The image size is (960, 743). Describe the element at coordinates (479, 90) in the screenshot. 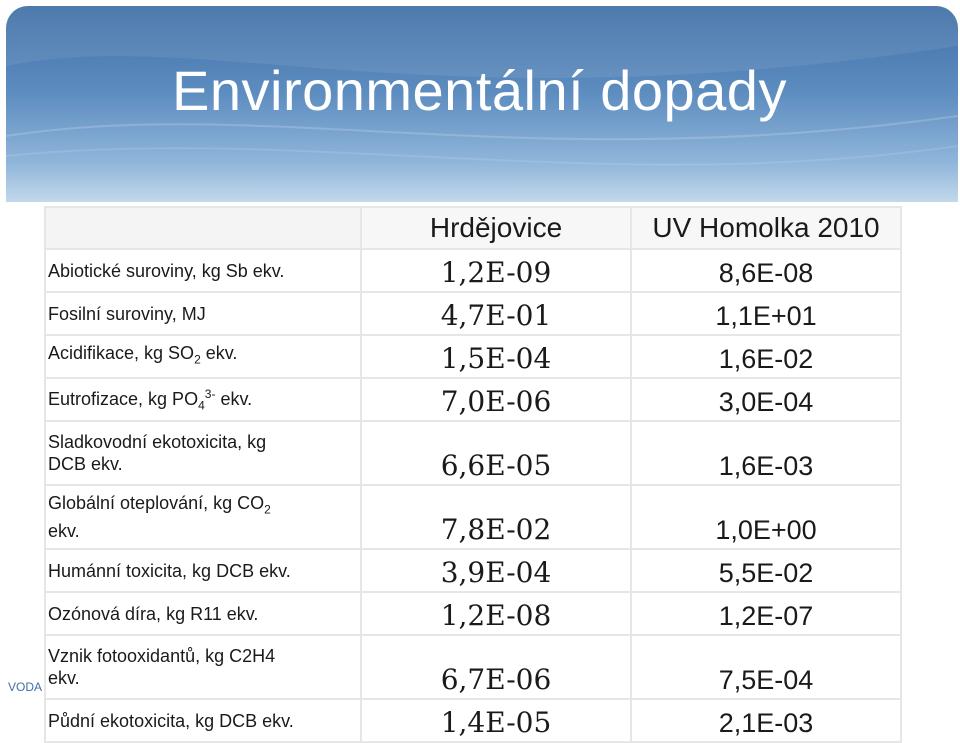

I see `slide-title: Environmentální dopady` at that location.